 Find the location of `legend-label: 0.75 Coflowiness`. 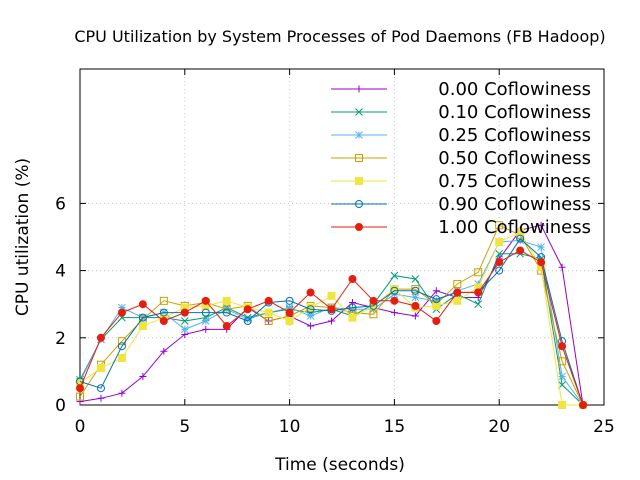

legend-label: 0.75 Coflowiness is located at coordinates (514, 181).